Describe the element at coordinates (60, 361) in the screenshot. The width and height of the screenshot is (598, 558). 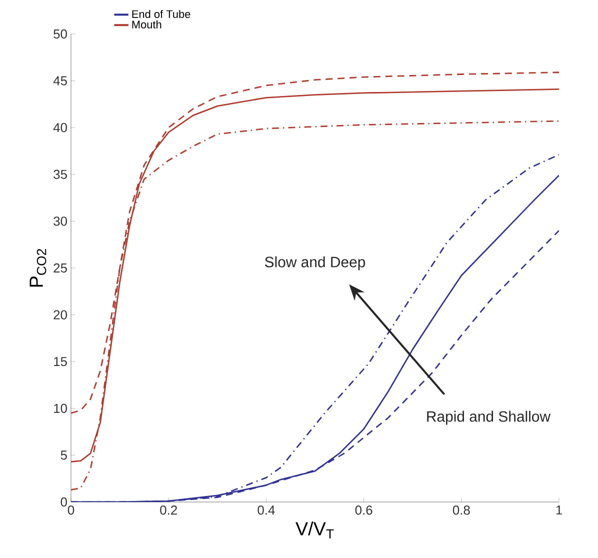
I see `y-tick-label: 15` at that location.